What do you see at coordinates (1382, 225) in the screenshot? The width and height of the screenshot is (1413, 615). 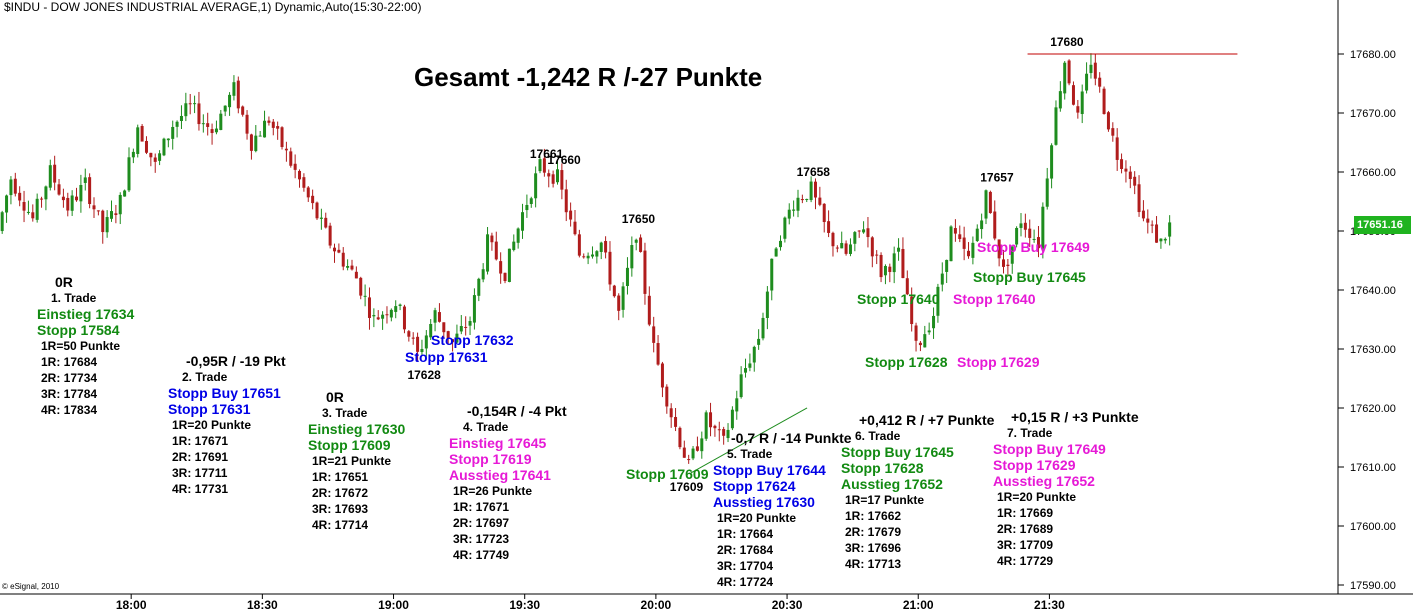 I see `last-price-tag: 17651.16` at bounding box center [1382, 225].